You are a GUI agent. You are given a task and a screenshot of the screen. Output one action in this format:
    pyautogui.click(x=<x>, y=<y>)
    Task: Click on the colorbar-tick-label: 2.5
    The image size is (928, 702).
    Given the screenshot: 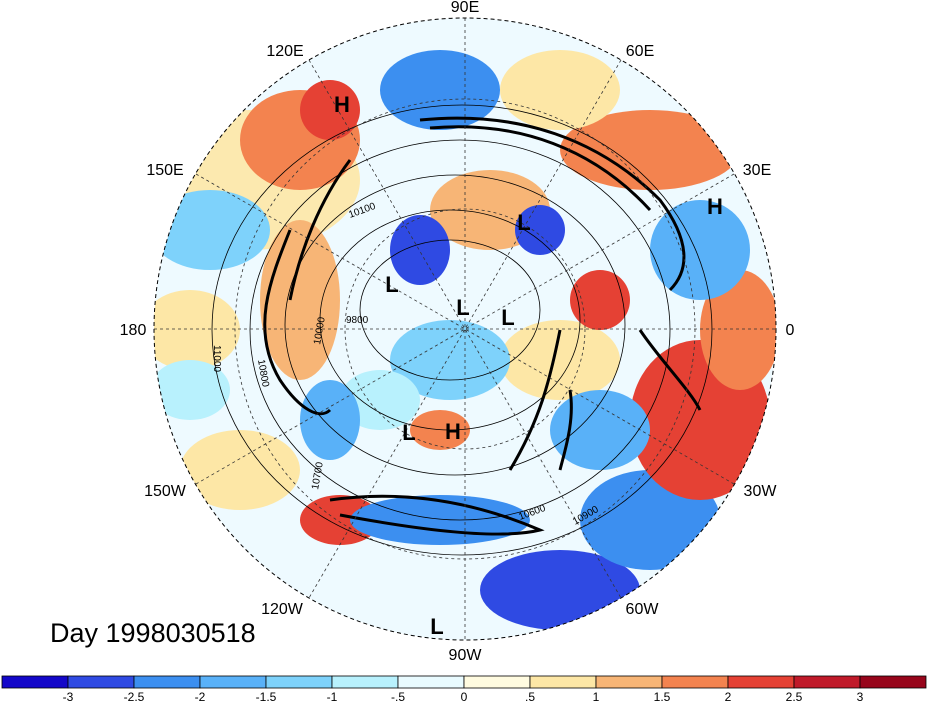 What is the action you would take?
    pyautogui.click(x=794, y=696)
    